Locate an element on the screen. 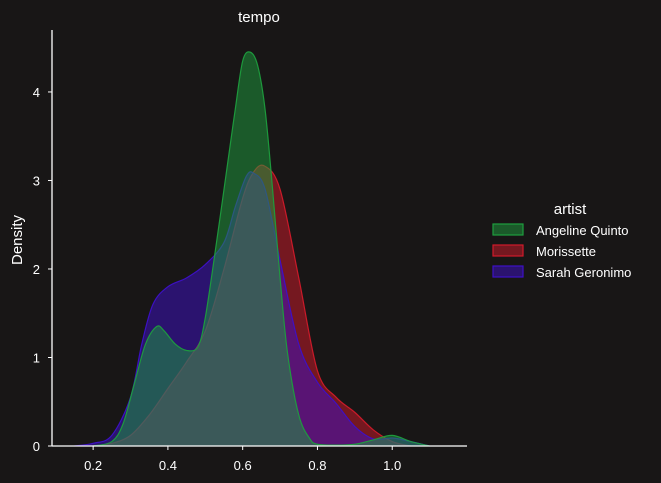  legend-label-angeline-quinto: Angeline Quinto is located at coordinates (582, 230).